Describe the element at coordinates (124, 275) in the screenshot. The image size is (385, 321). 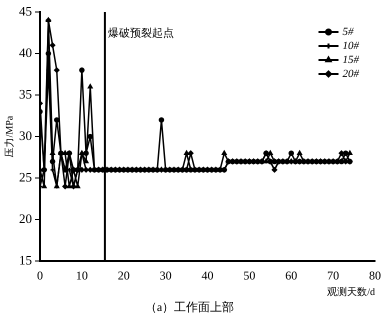
I see `x-tick-label: 20` at that location.